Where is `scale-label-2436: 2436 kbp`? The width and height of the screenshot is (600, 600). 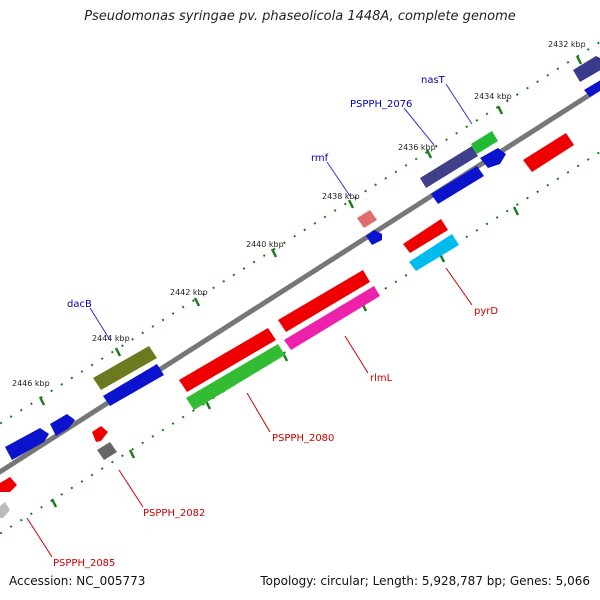
scale-label-2436: 2436 kbp is located at coordinates (417, 147).